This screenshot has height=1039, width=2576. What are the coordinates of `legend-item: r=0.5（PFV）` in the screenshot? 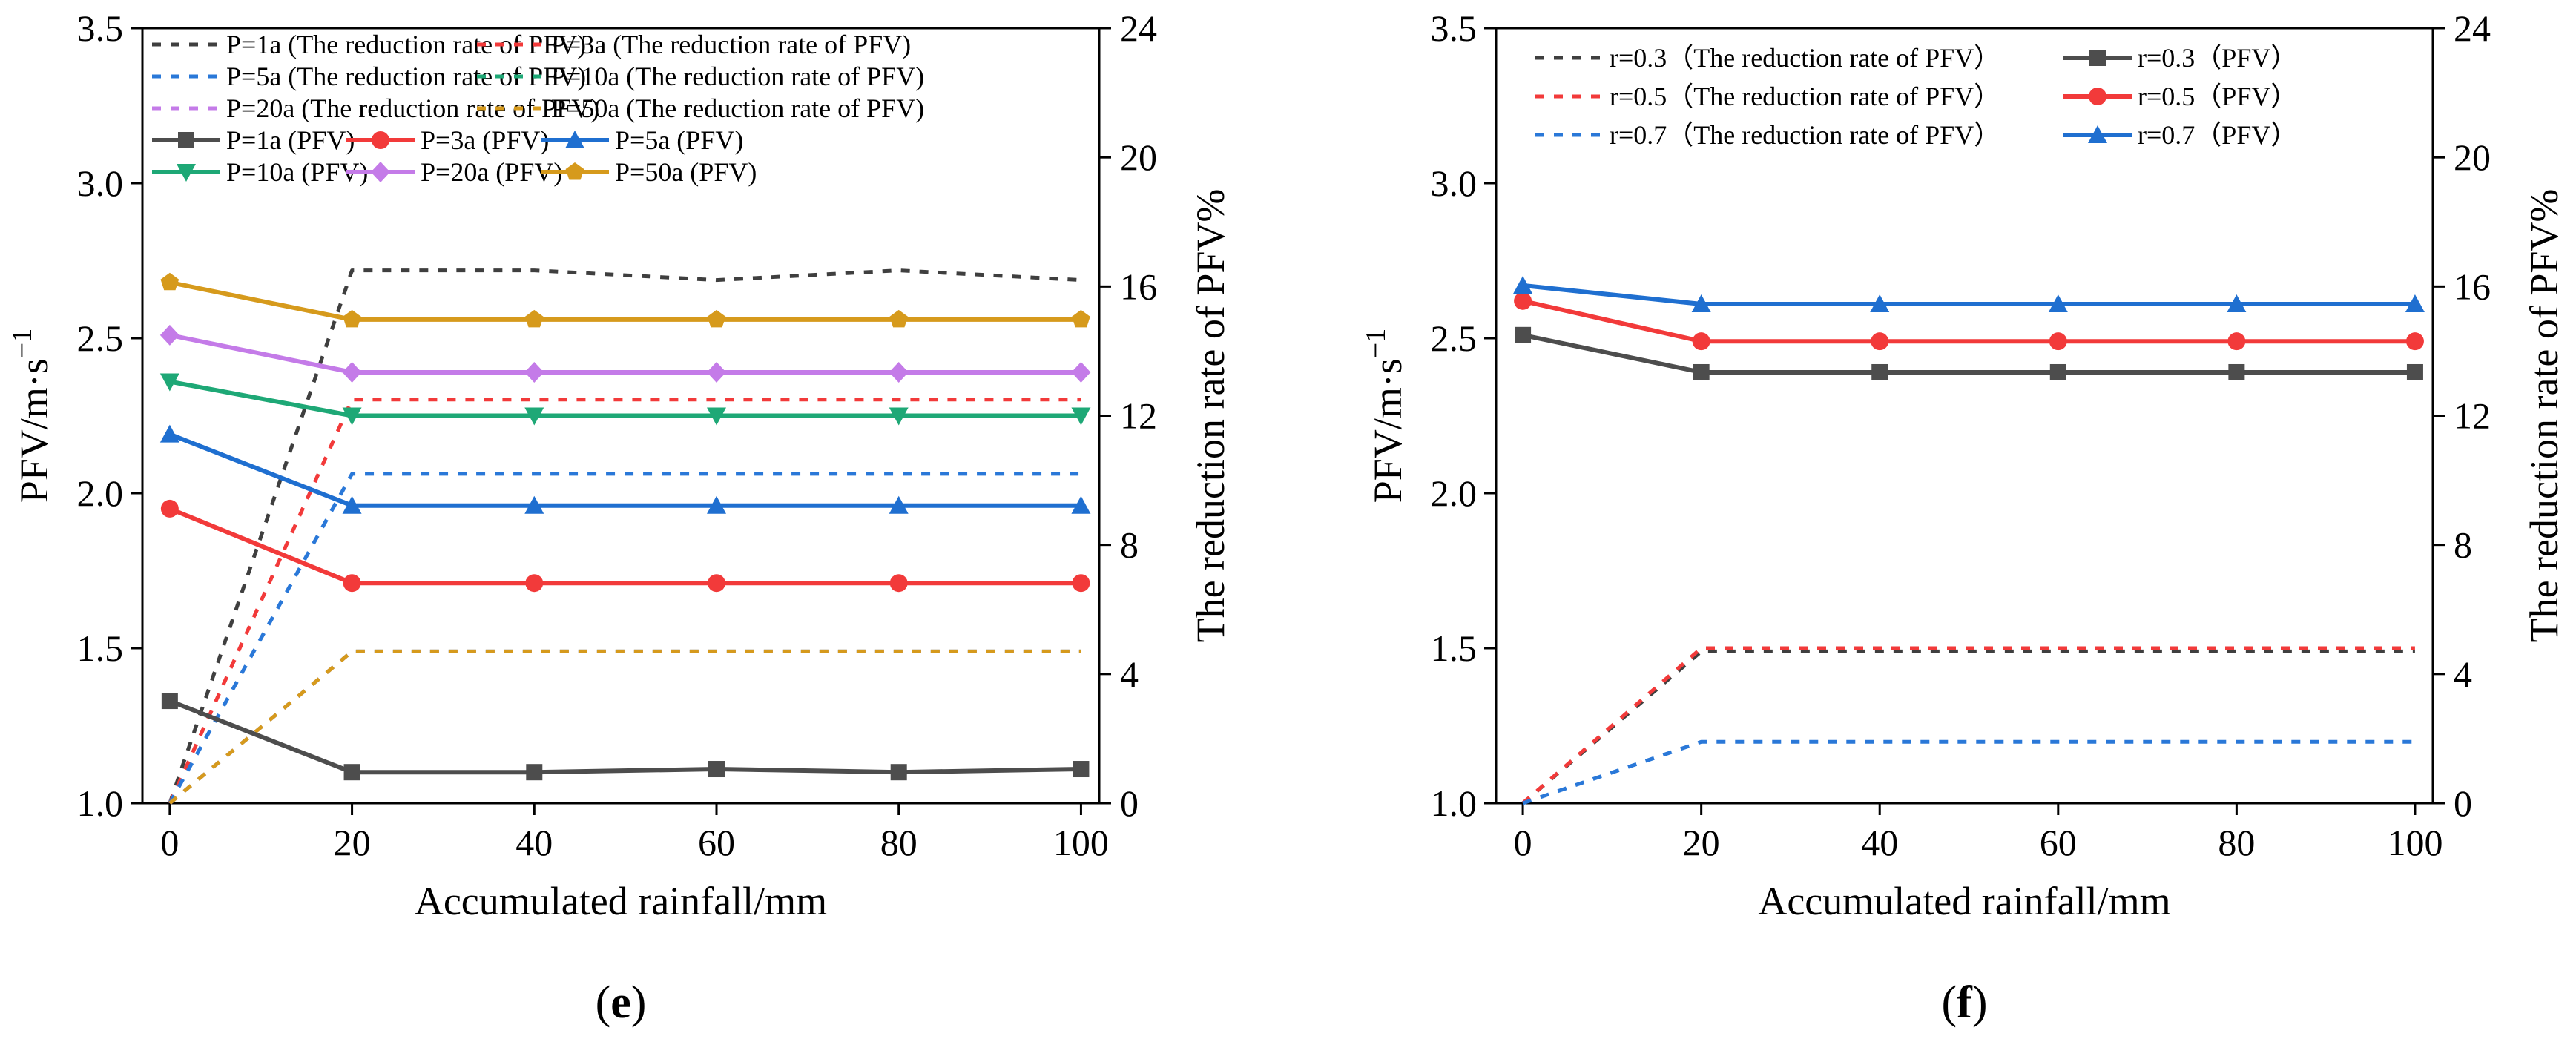 It's located at (2180, 96).